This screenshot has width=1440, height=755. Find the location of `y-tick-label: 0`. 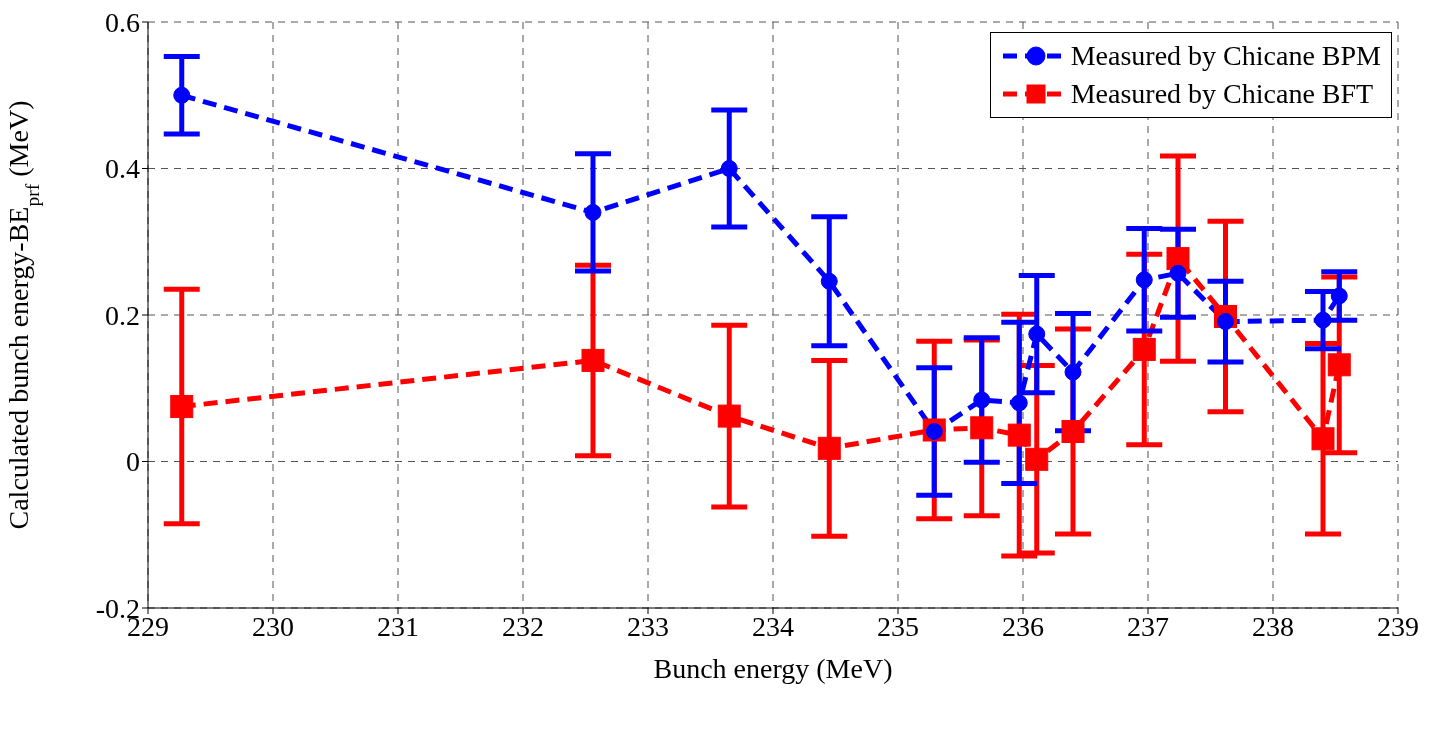

y-tick-label: 0 is located at coordinates (133, 462).